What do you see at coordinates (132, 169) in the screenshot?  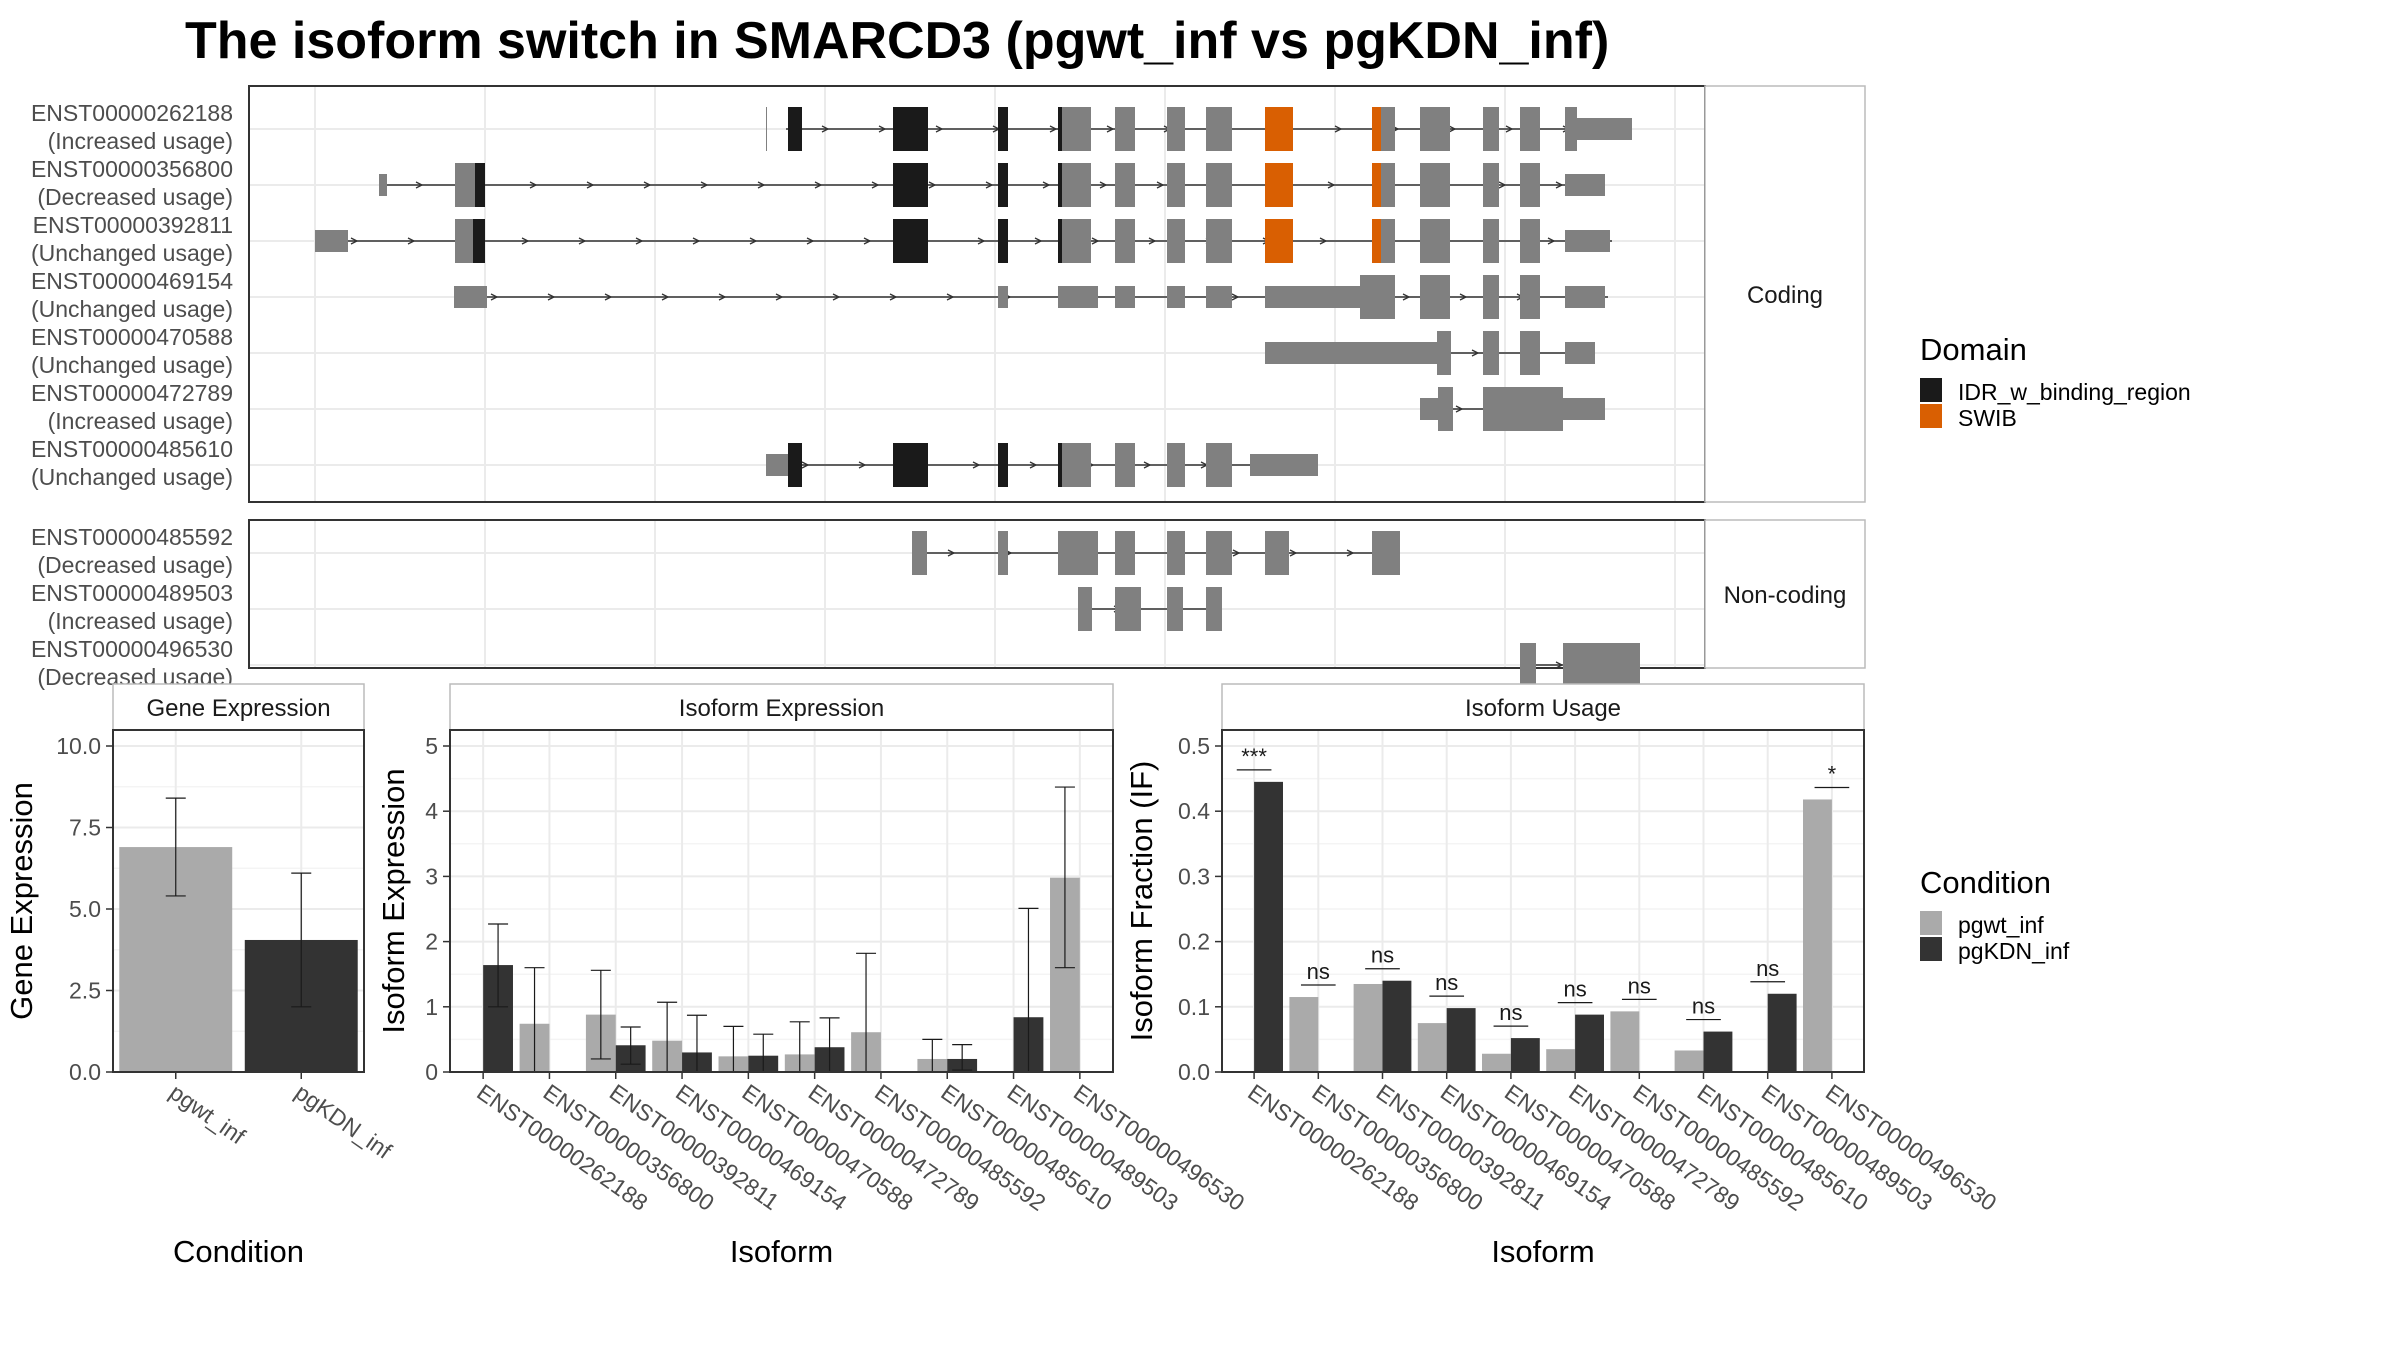 I see `isoform-id-label: ENST00000356800` at bounding box center [132, 169].